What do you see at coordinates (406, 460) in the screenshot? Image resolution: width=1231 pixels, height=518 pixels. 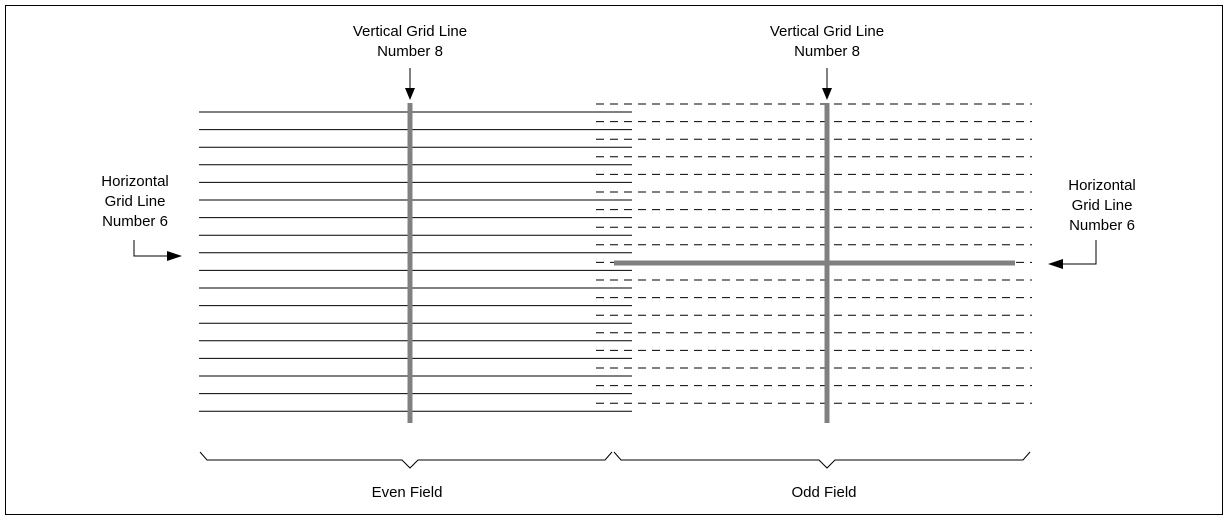 I see `even-field-brace` at bounding box center [406, 460].